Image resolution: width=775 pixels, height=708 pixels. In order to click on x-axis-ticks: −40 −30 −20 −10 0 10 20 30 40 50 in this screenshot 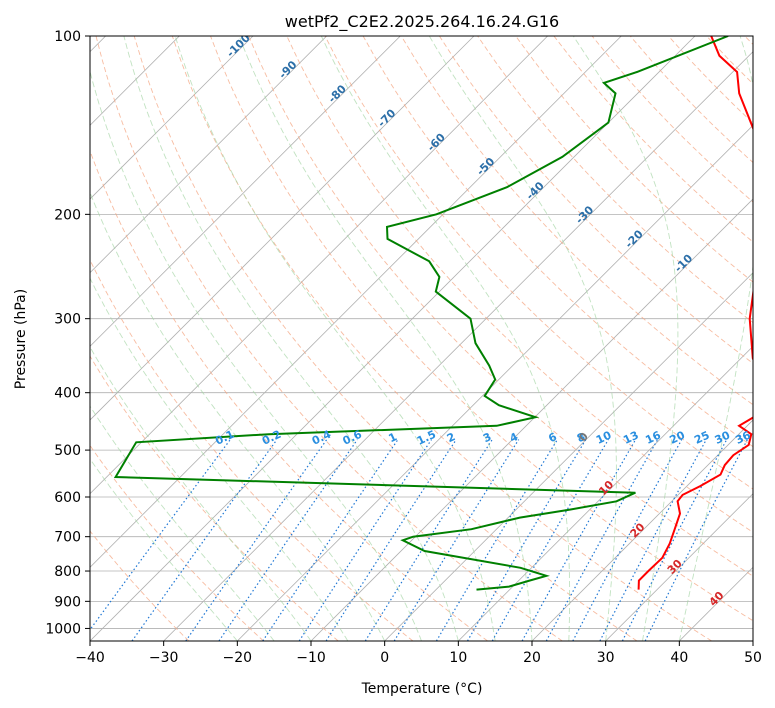, I will do `click(418, 653)`.